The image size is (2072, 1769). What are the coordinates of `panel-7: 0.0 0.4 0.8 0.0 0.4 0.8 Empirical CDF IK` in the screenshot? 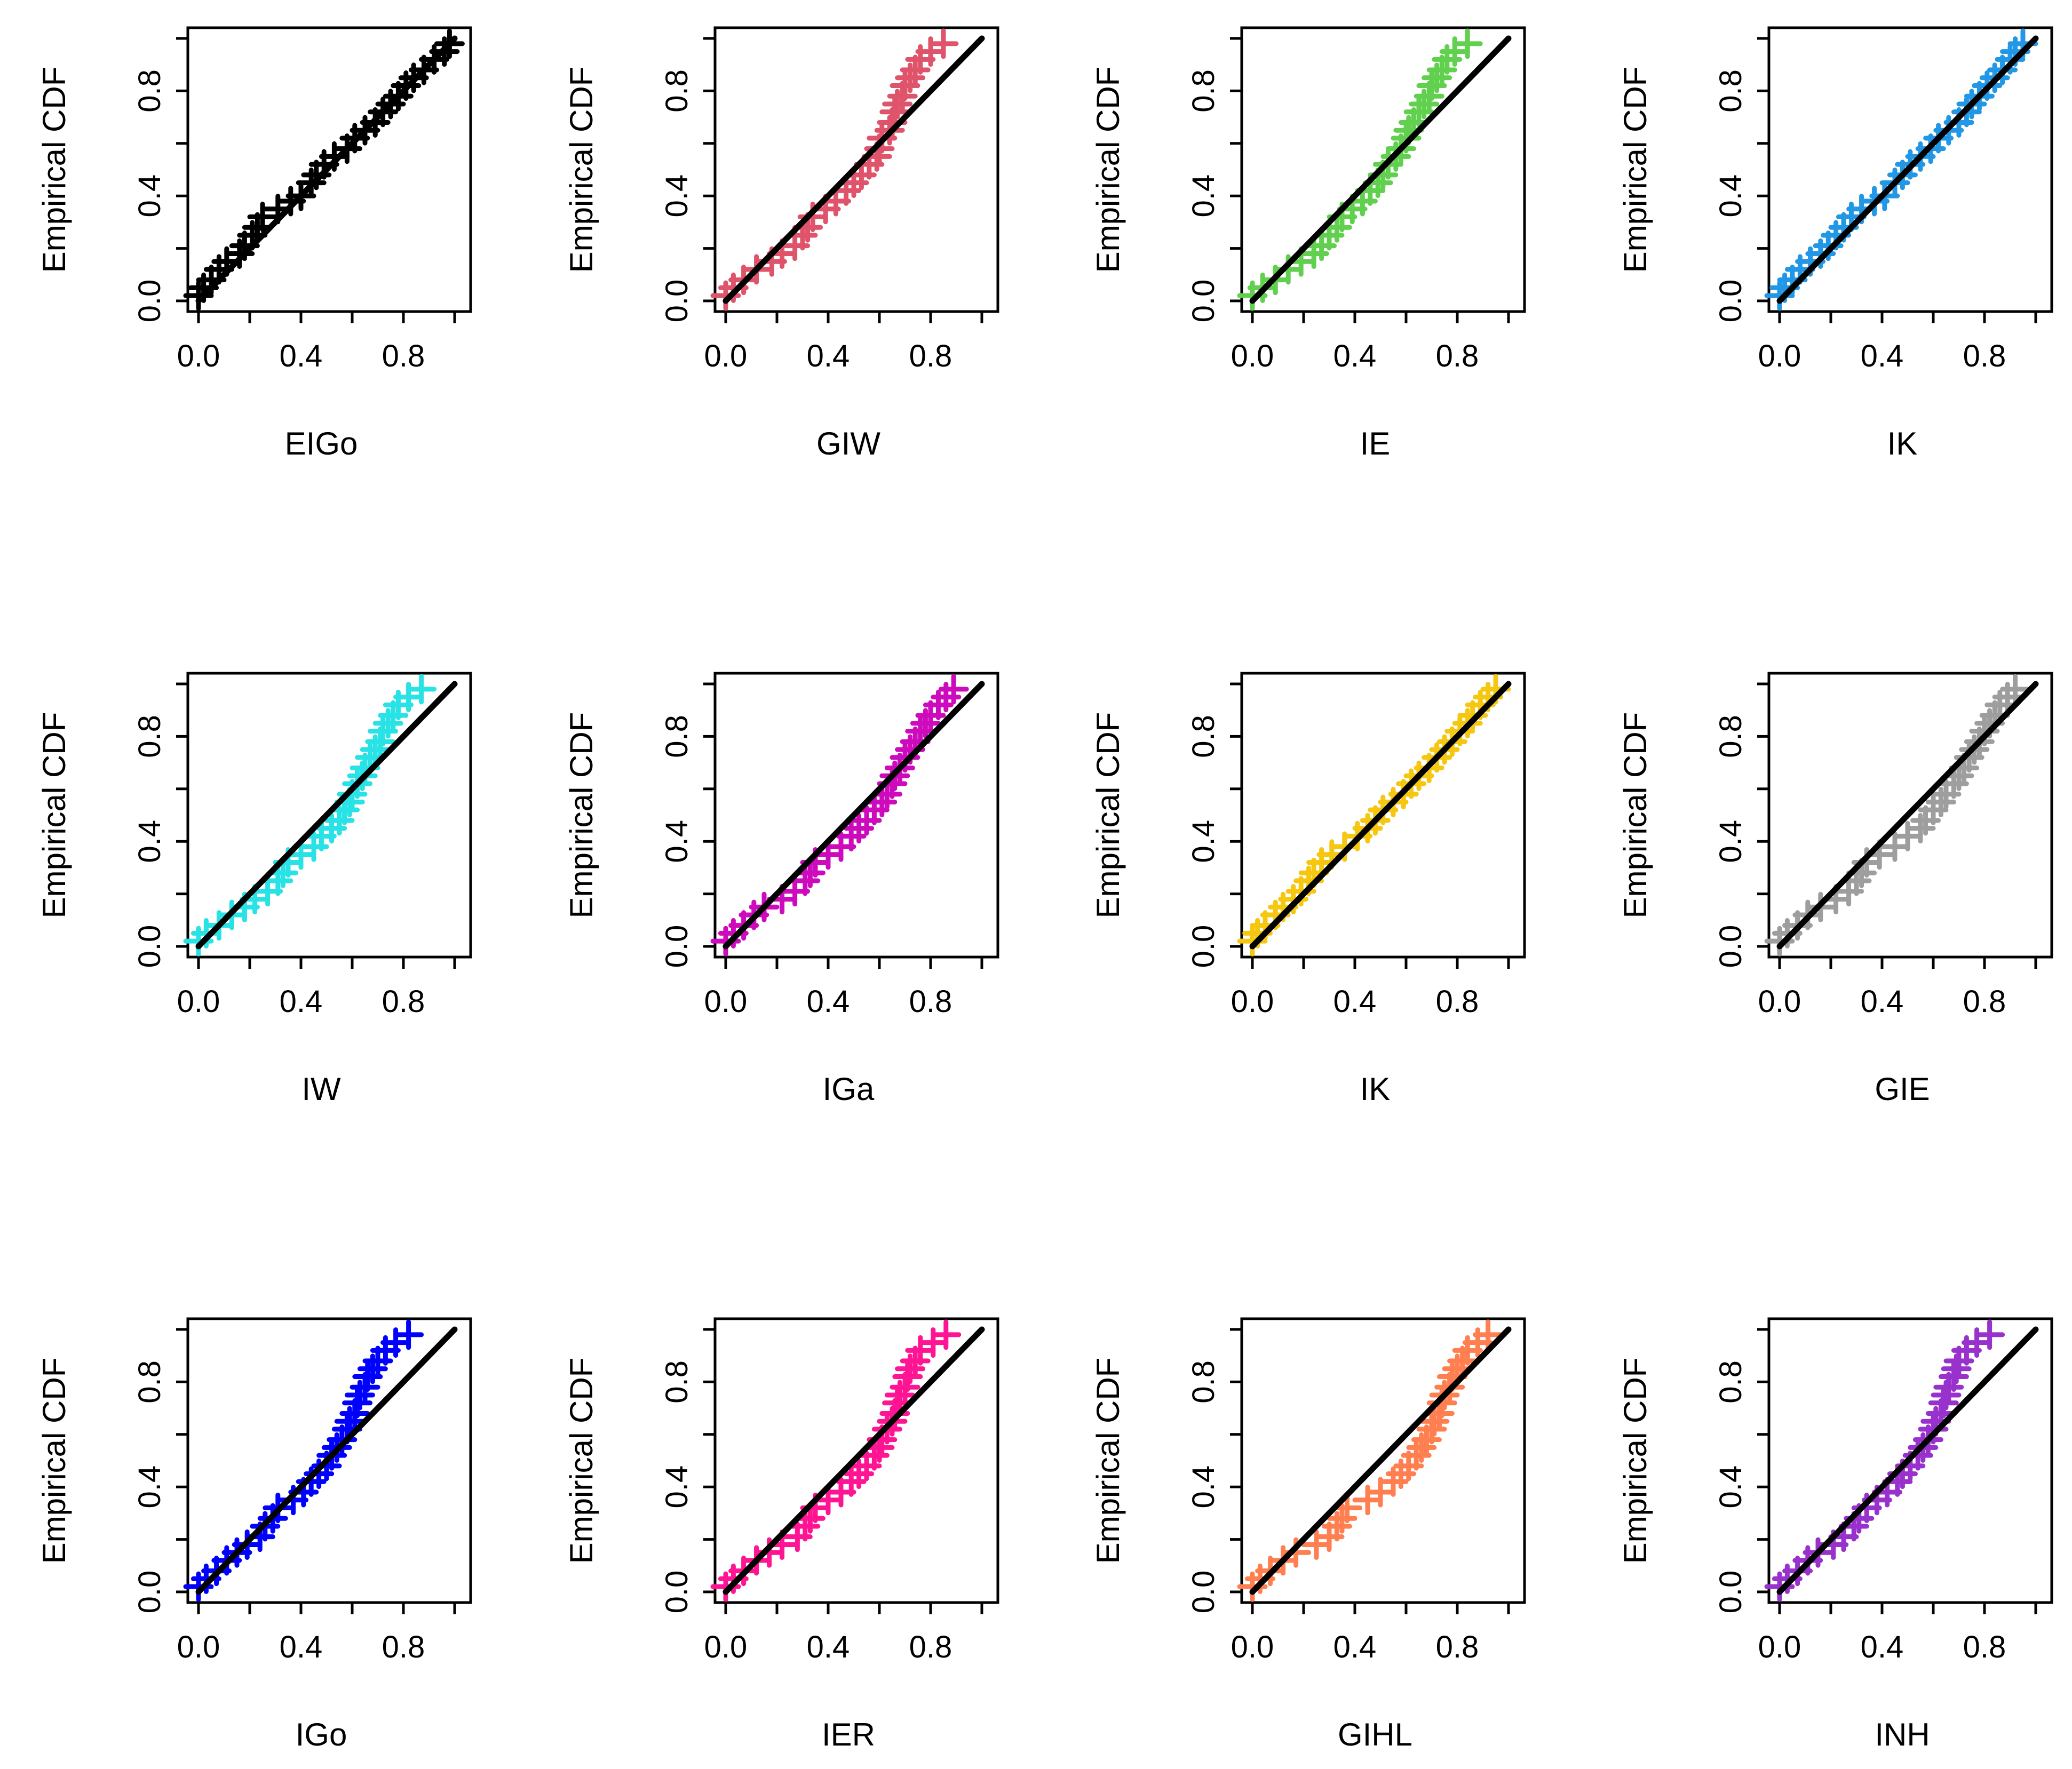 It's located at (1308, 889).